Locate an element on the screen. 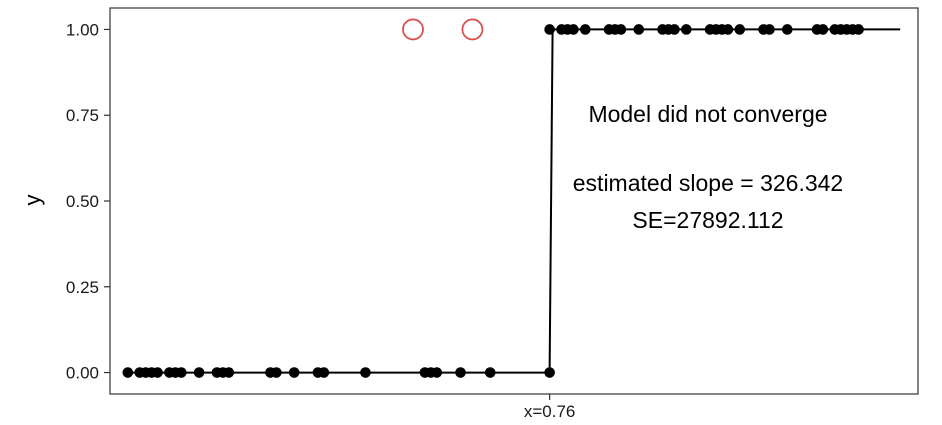 The width and height of the screenshot is (942, 425). y-tick-label: 0.50 is located at coordinates (82, 201).